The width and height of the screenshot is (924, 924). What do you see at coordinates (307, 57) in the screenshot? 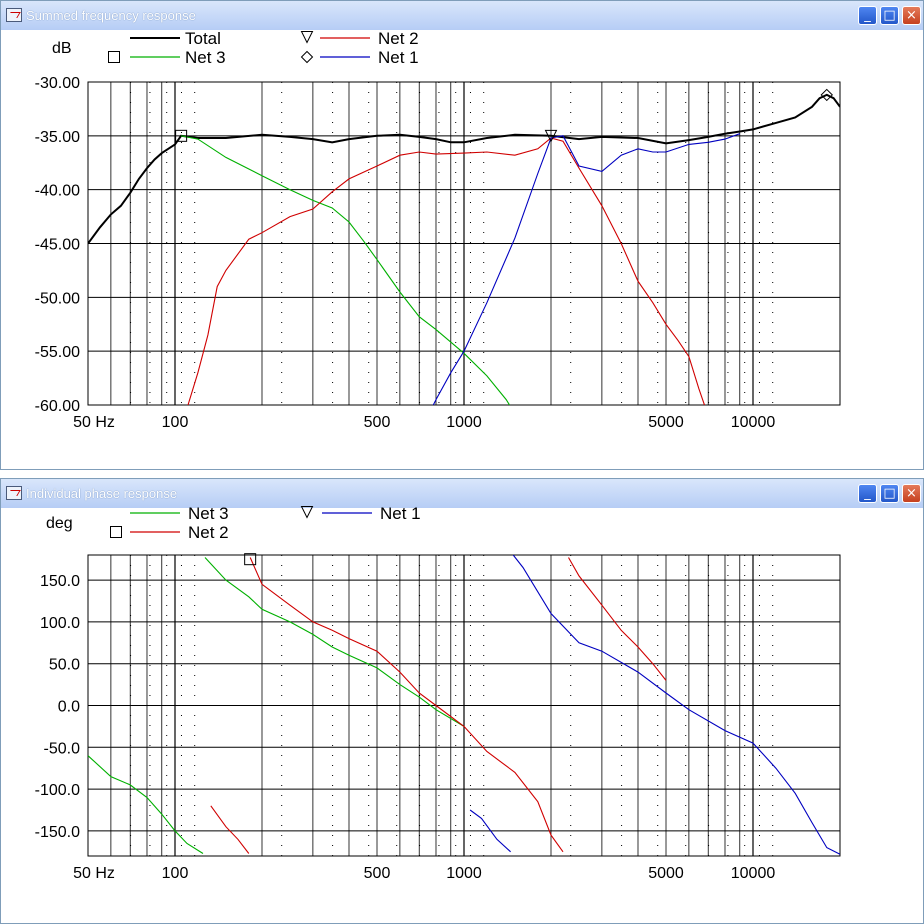
I see `legend-marker-diamond` at bounding box center [307, 57].